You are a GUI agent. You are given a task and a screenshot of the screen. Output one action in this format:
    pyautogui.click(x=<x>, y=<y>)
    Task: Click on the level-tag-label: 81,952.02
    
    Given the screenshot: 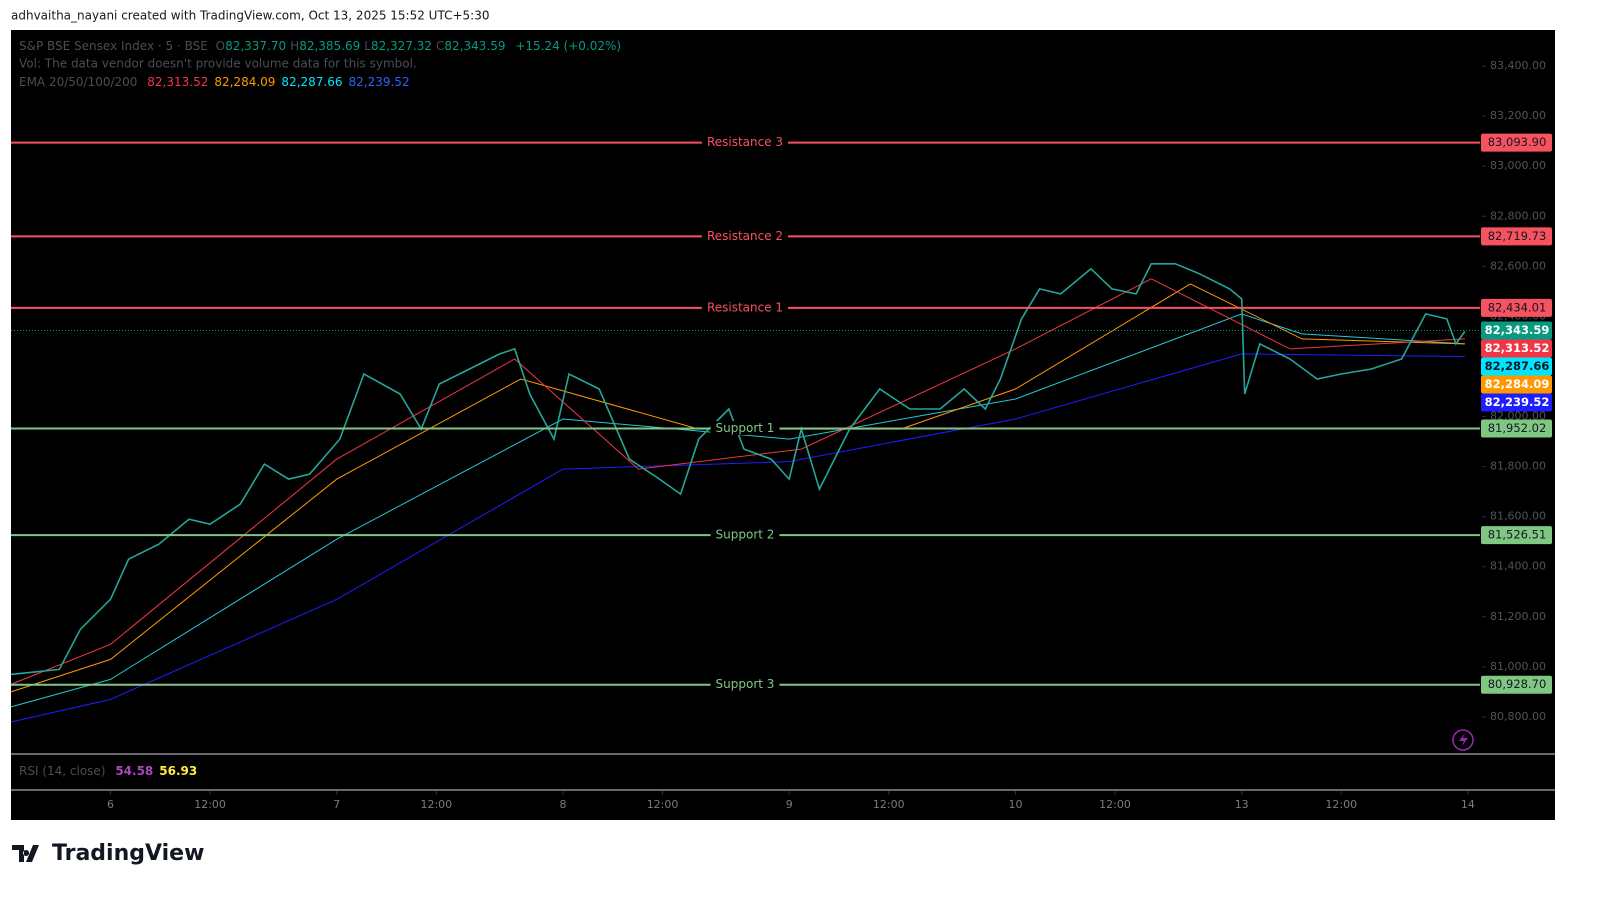 What is the action you would take?
    pyautogui.click(x=1517, y=428)
    